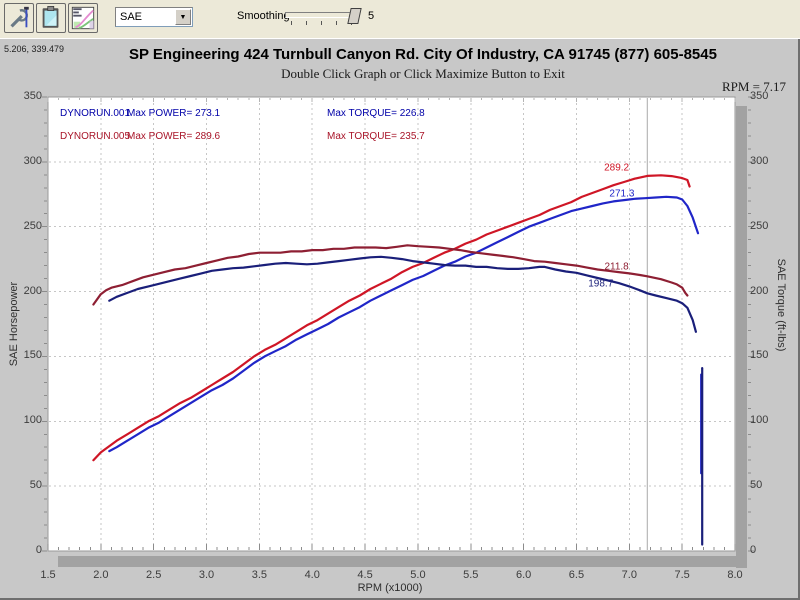 The width and height of the screenshot is (800, 600). Describe the element at coordinates (32, 420) in the screenshot. I see `y-tick-label-left: 100` at that location.